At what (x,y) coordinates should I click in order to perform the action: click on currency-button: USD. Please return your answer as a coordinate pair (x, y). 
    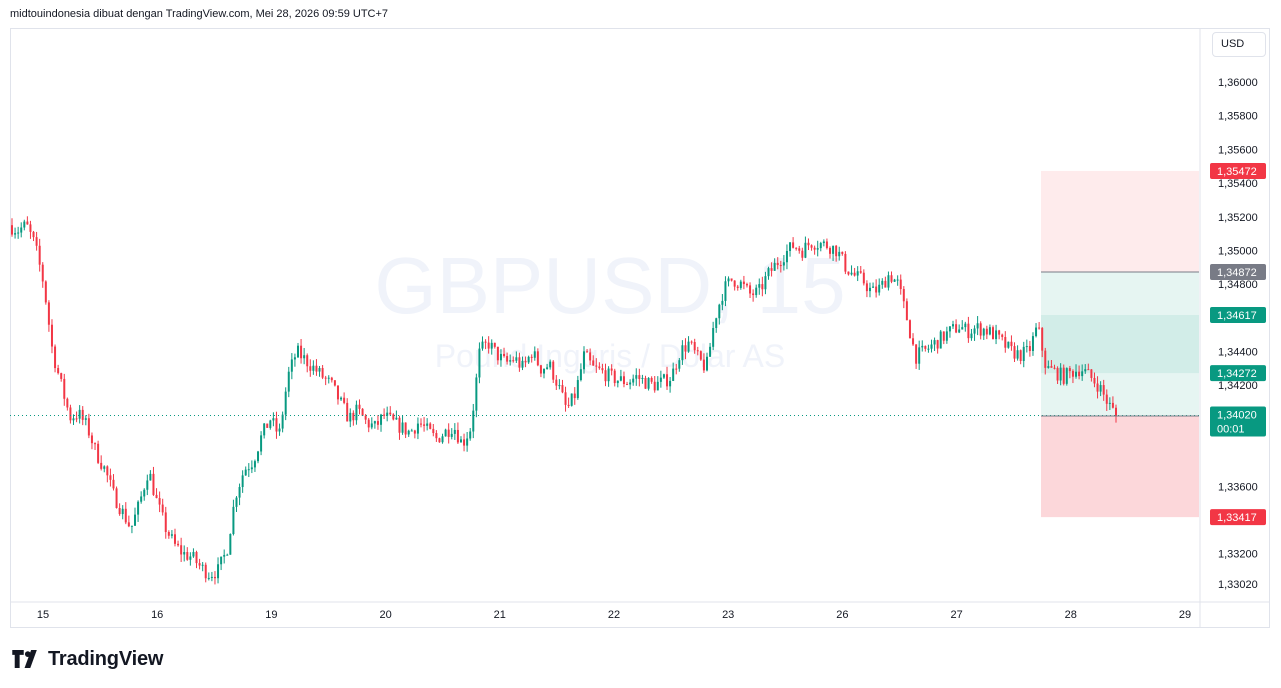
    Looking at the image, I should click on (1239, 44).